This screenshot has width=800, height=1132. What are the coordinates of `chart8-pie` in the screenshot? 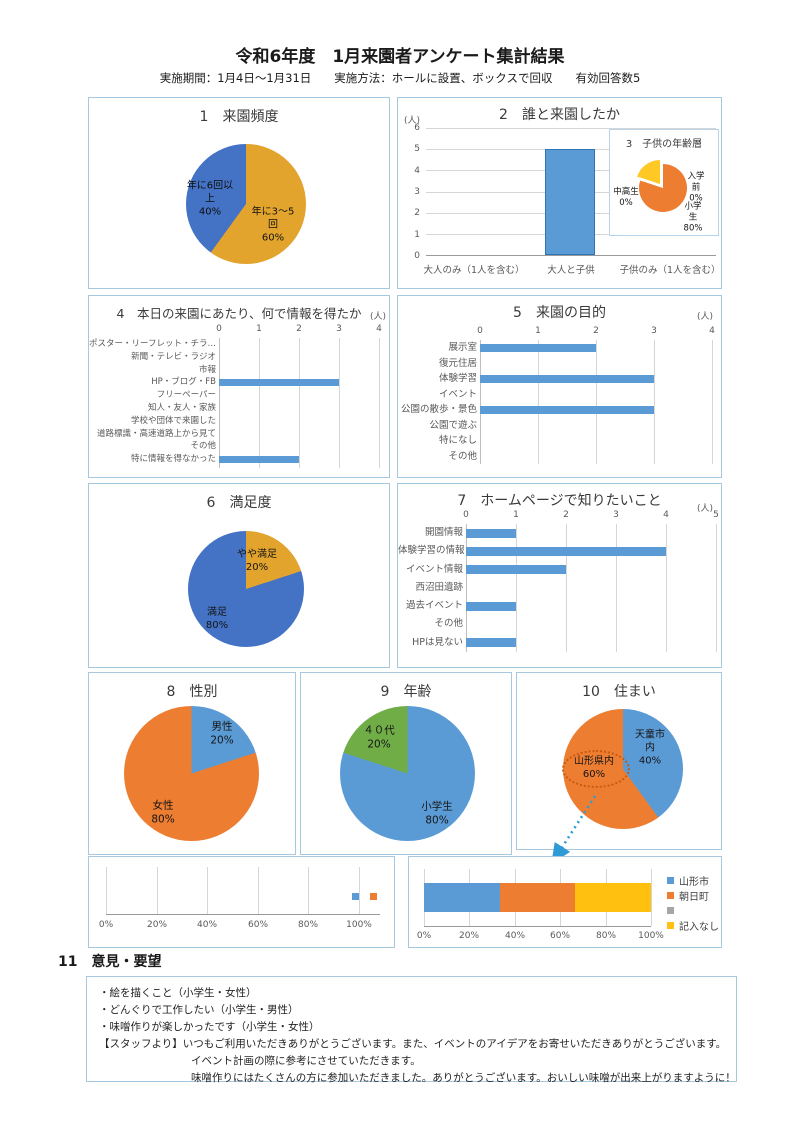 It's located at (191, 773).